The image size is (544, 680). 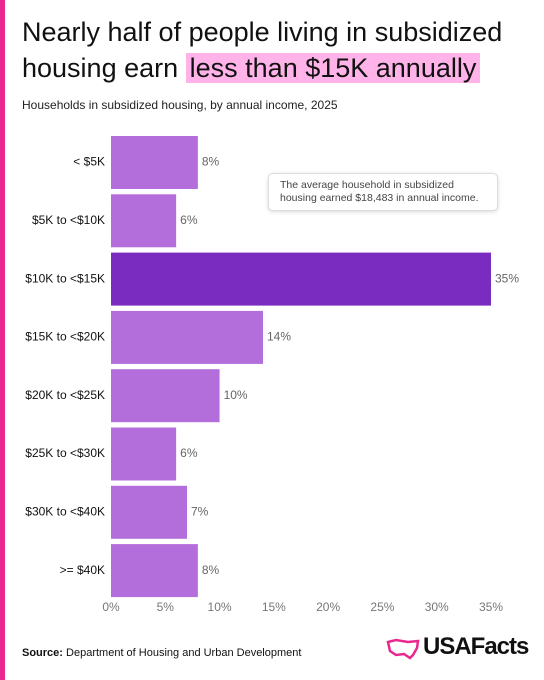 What do you see at coordinates (220, 607) in the screenshot?
I see `x-tick-label: 10%` at bounding box center [220, 607].